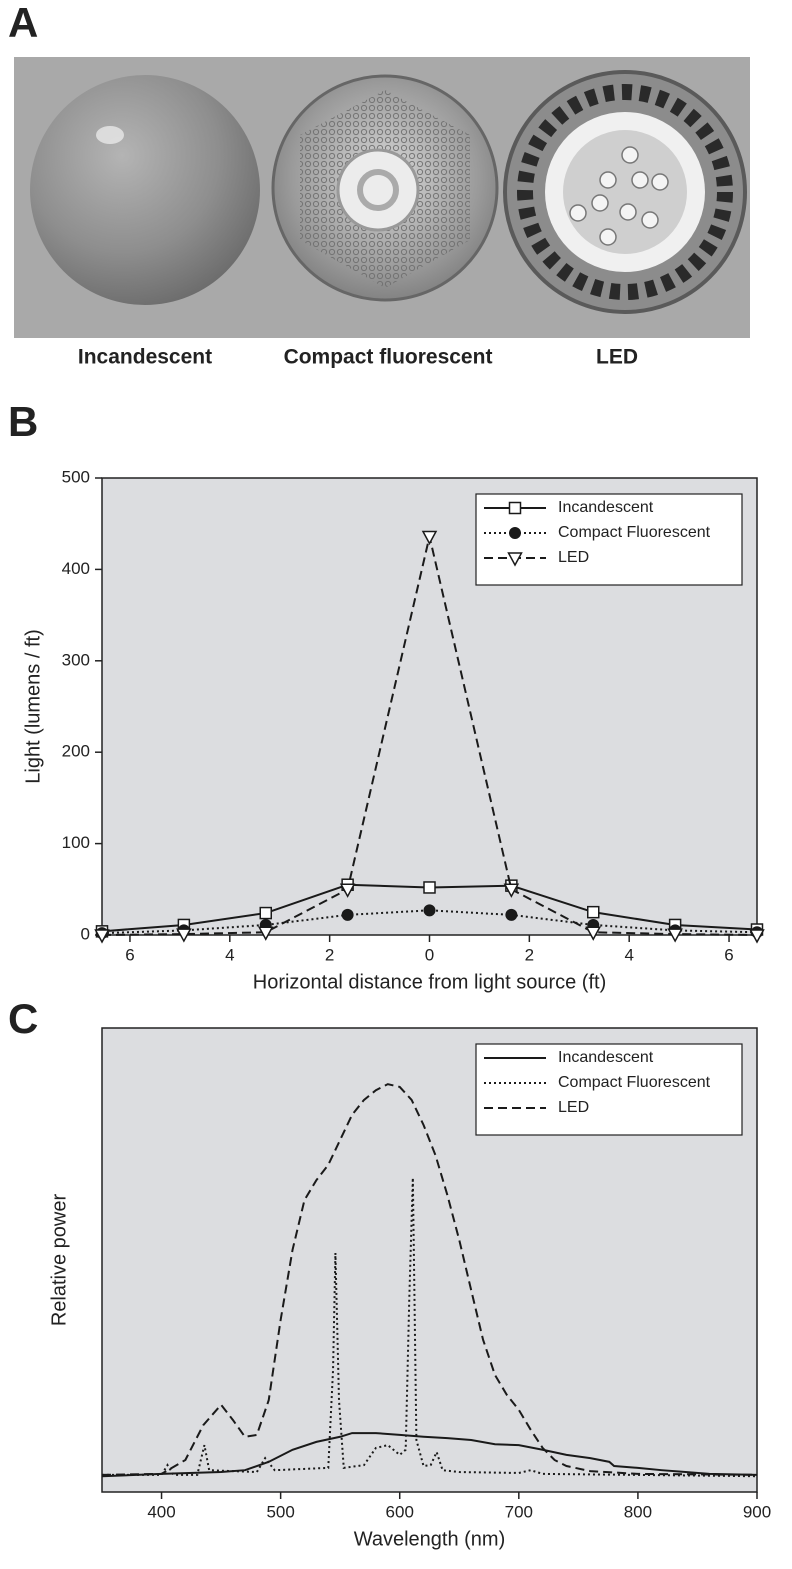  I want to click on x-tick-label: 700, so click(519, 1511).